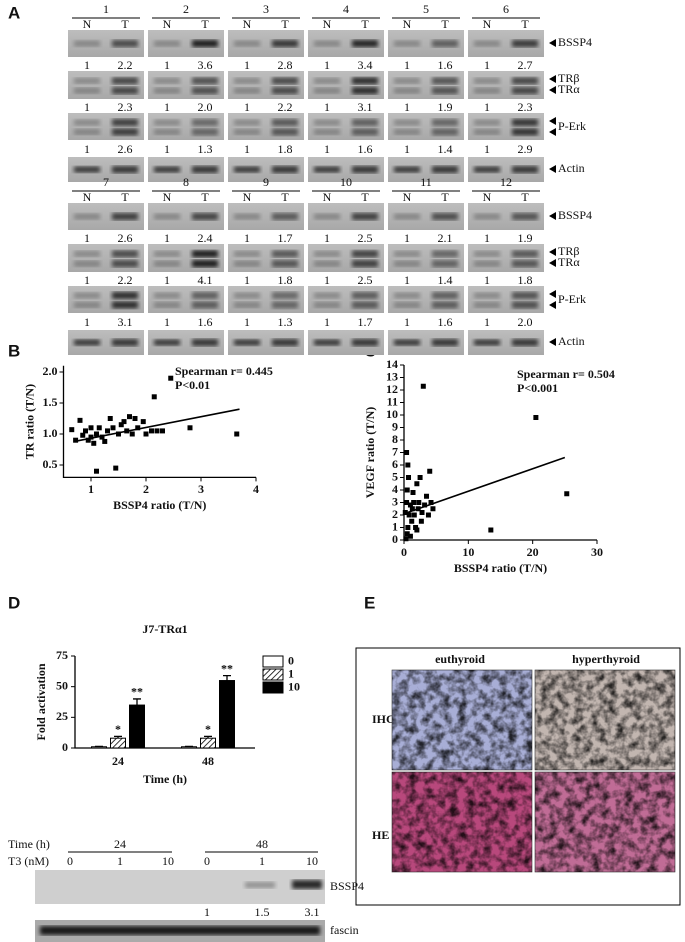 The height and width of the screenshot is (942, 685). I want to click on ratio: 1.7, so click(285, 238).